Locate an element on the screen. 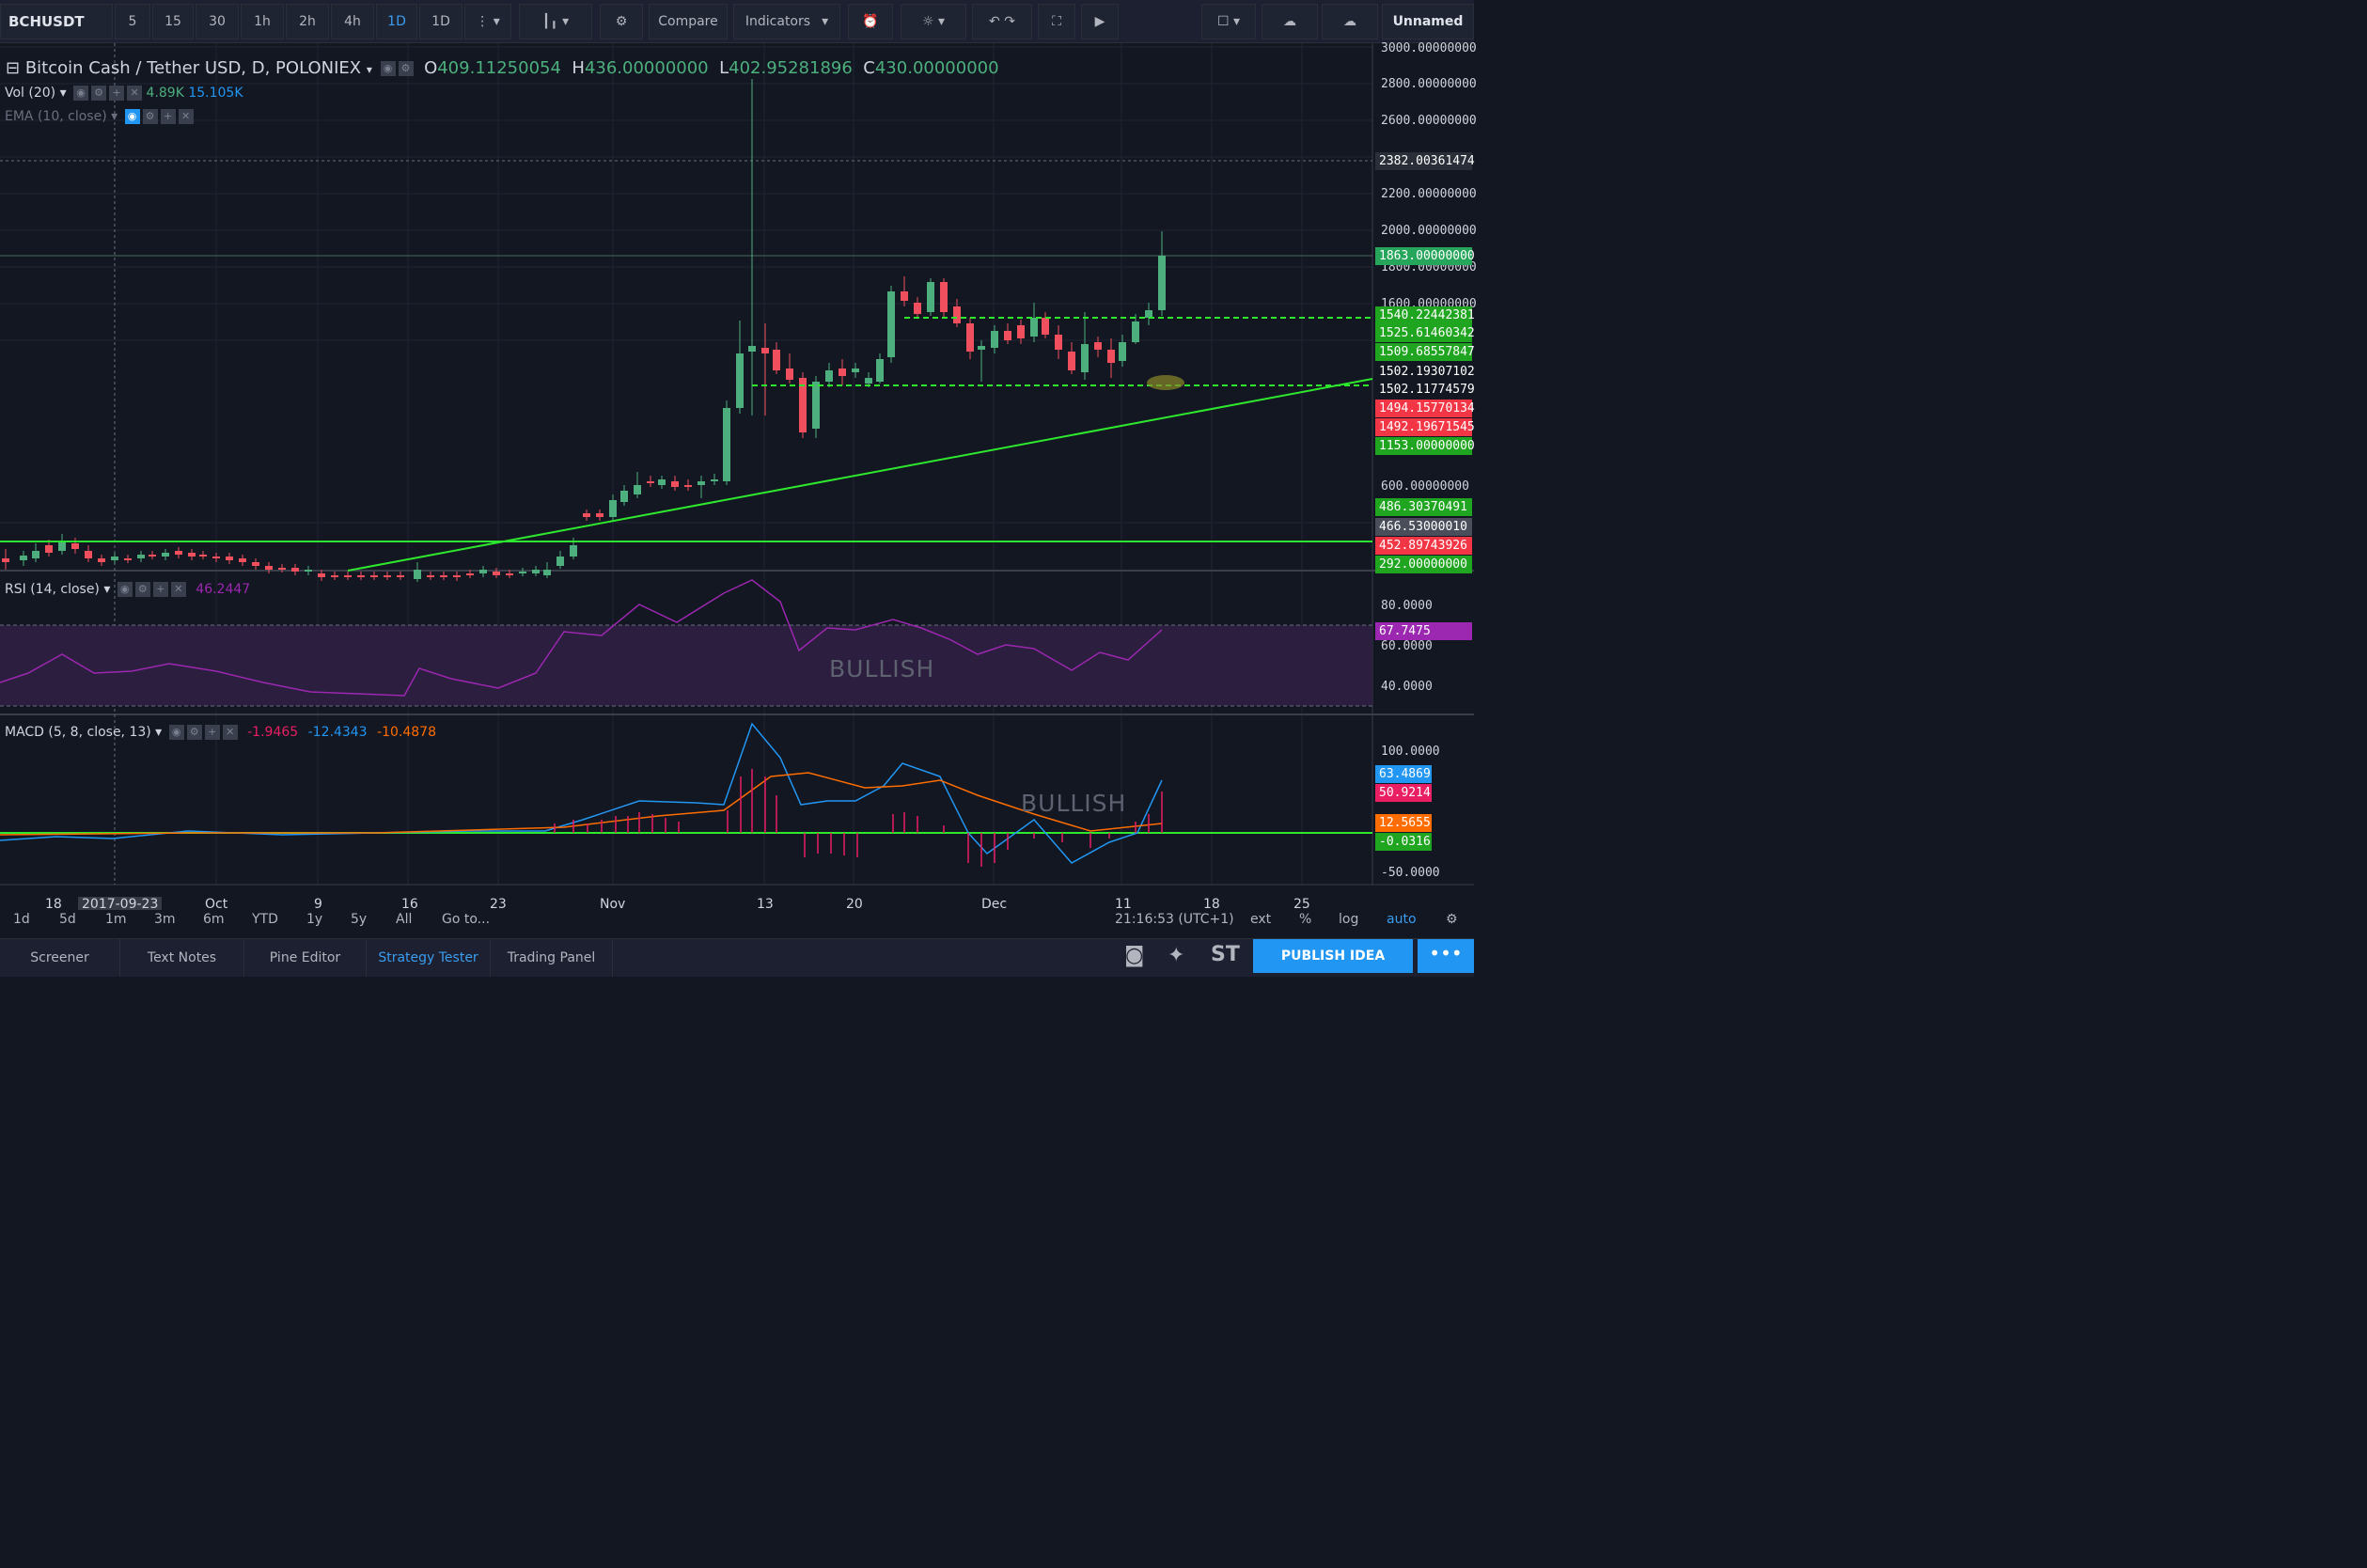 Image resolution: width=2367 pixels, height=1568 pixels. range-1m: 1m is located at coordinates (116, 919).